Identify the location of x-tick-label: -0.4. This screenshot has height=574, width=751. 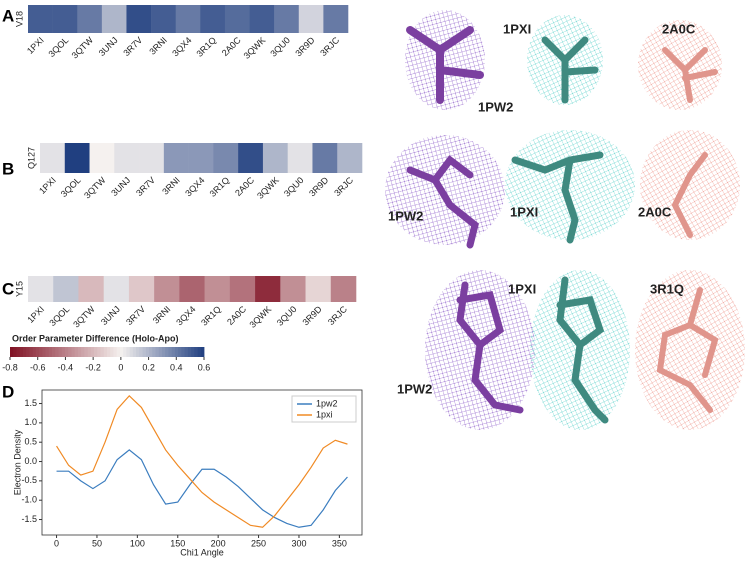
(66, 367).